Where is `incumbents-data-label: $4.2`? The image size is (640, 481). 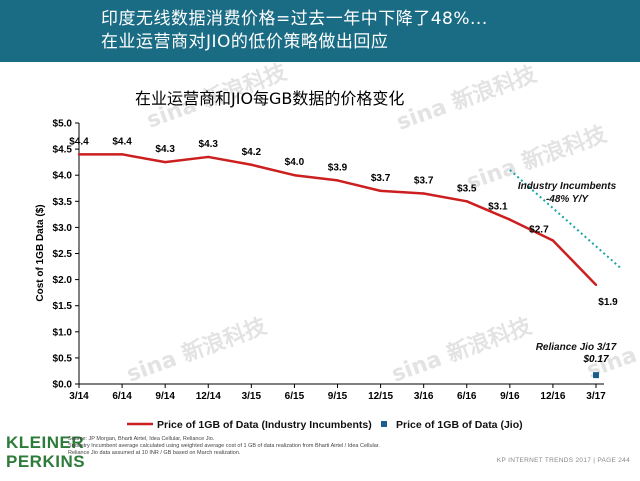
incumbents-data-label: $4.2 is located at coordinates (252, 152).